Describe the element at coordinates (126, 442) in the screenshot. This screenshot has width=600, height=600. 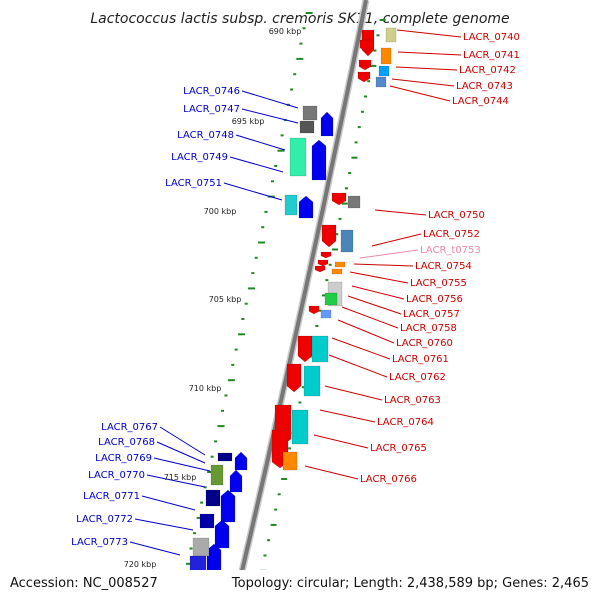
I see `gene-label-plus: LACR_0768` at that location.